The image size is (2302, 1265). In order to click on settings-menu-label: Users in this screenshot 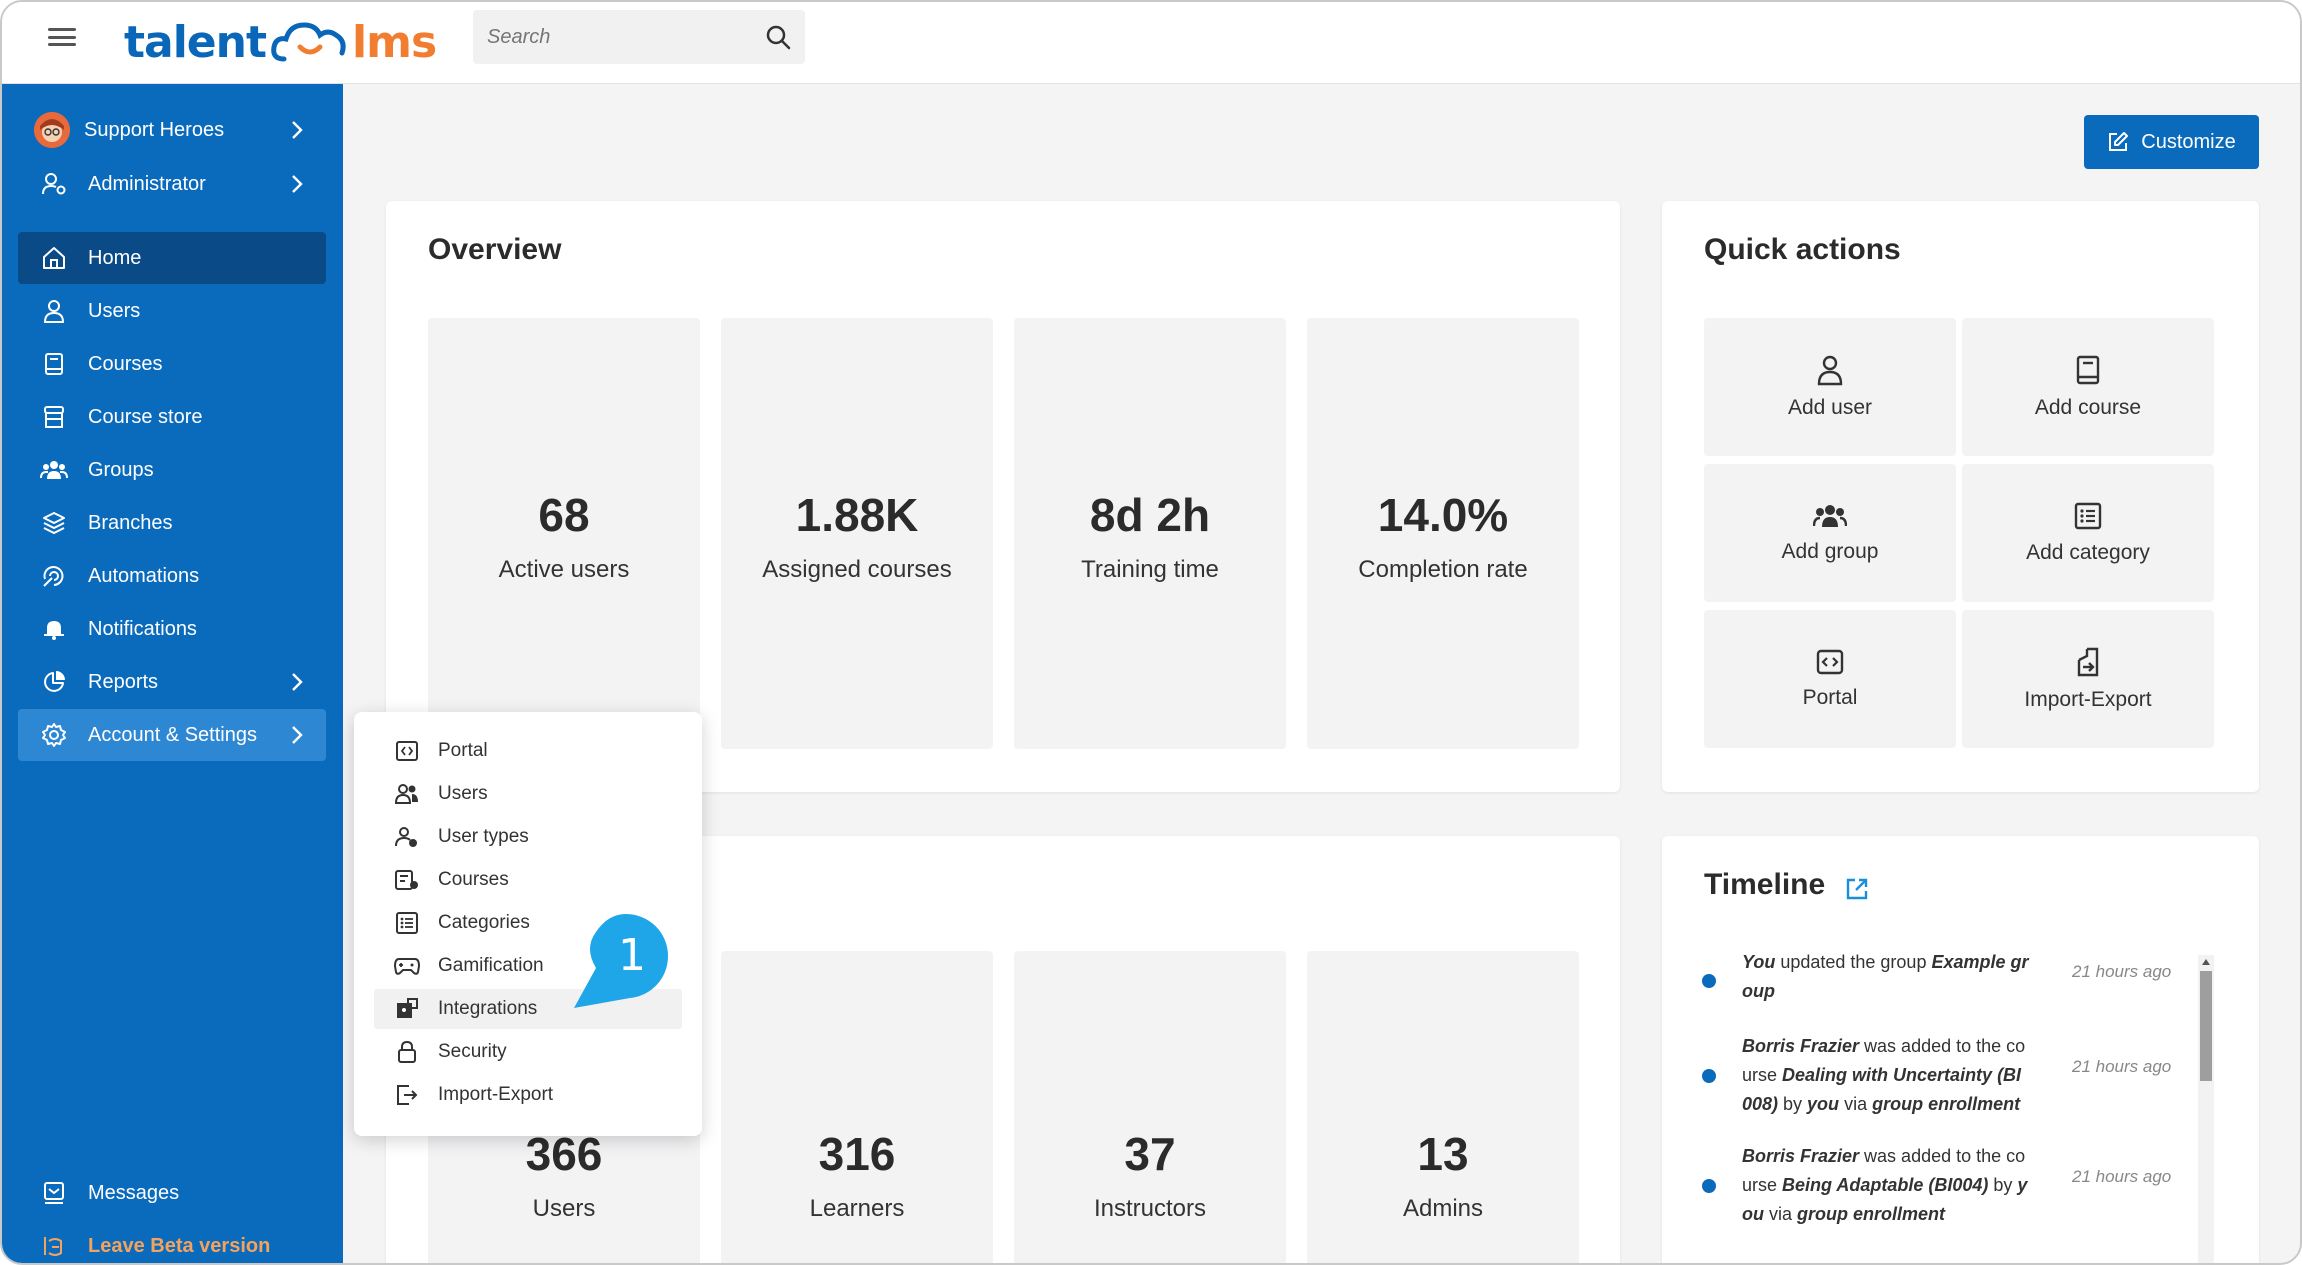, I will do `click(463, 793)`.